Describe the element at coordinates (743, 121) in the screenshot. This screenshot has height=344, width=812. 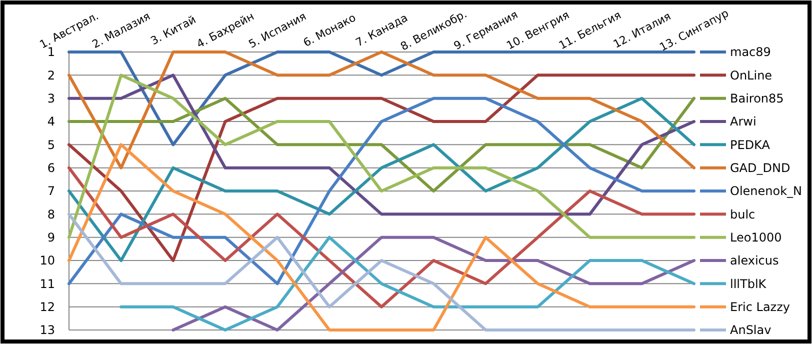
I see `legend-label: Arwi` at that location.